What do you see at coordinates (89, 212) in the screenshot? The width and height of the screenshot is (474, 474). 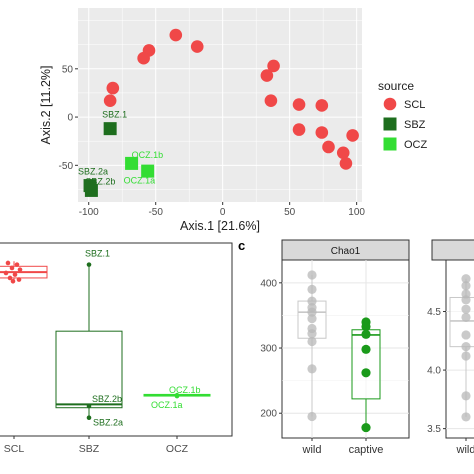 I see `pca-x-tick-label: -100` at bounding box center [89, 212].